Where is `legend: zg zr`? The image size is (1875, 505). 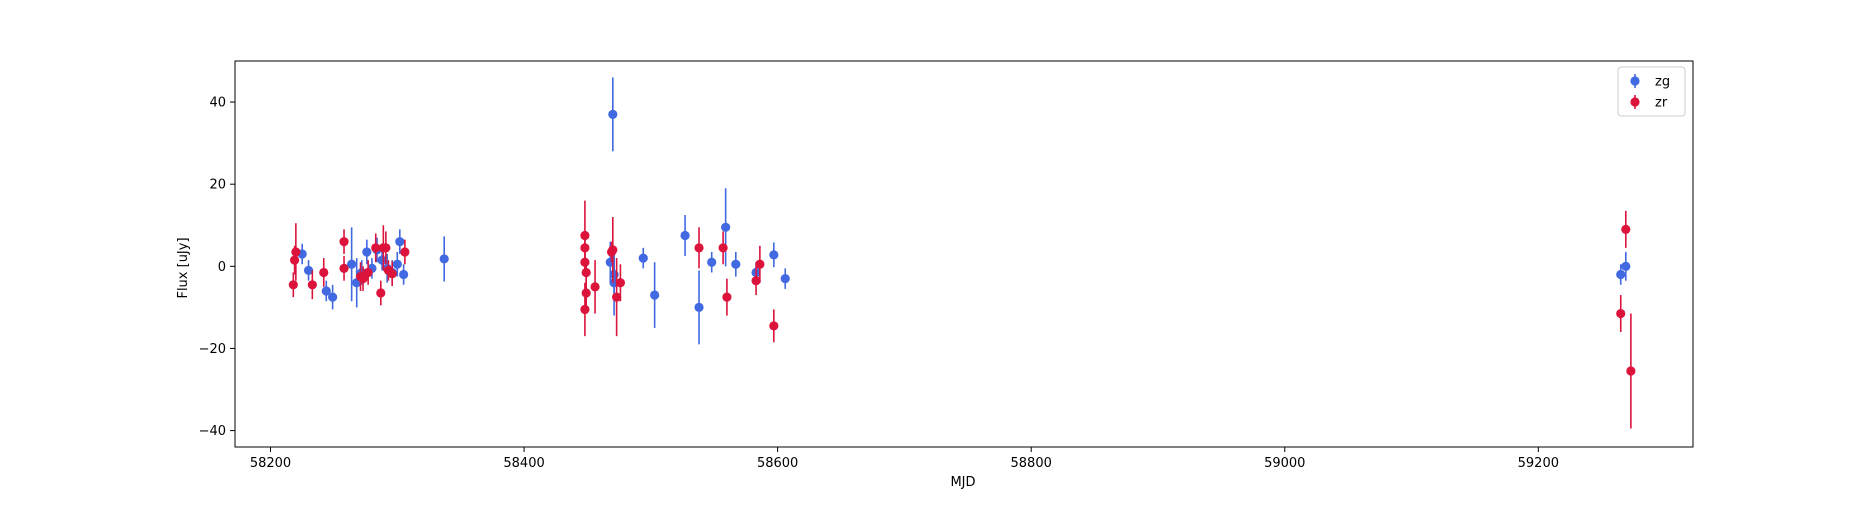
legend: zg zr is located at coordinates (1651, 91).